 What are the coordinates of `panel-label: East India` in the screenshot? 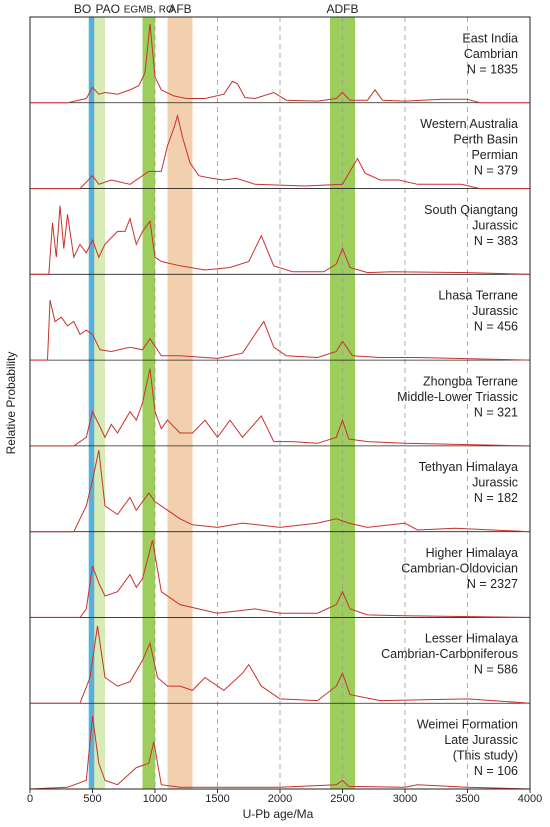 It's located at (490, 38).